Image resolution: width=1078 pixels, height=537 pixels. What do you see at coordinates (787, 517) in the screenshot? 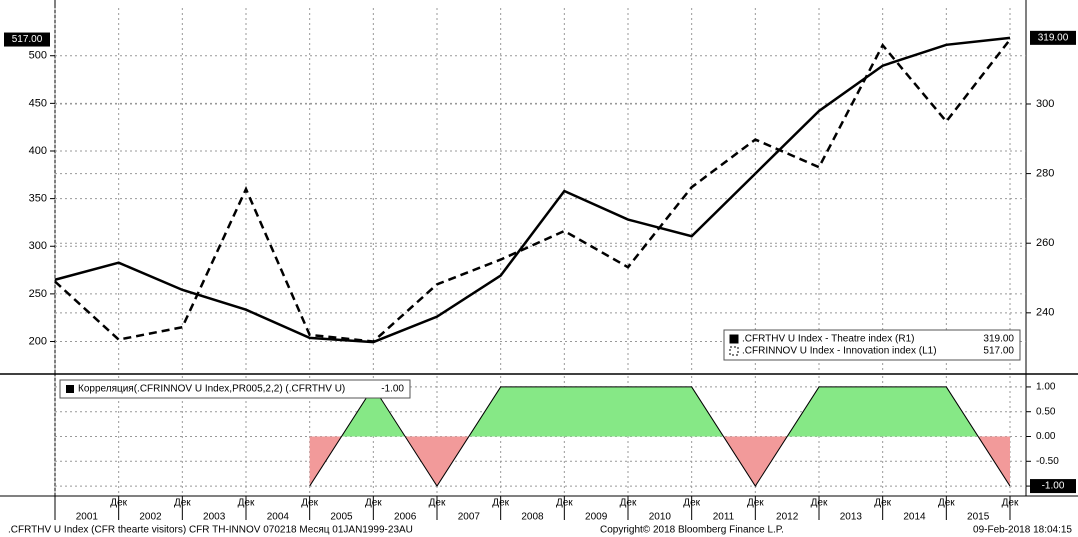
I see `year-label: 2012` at bounding box center [787, 517].